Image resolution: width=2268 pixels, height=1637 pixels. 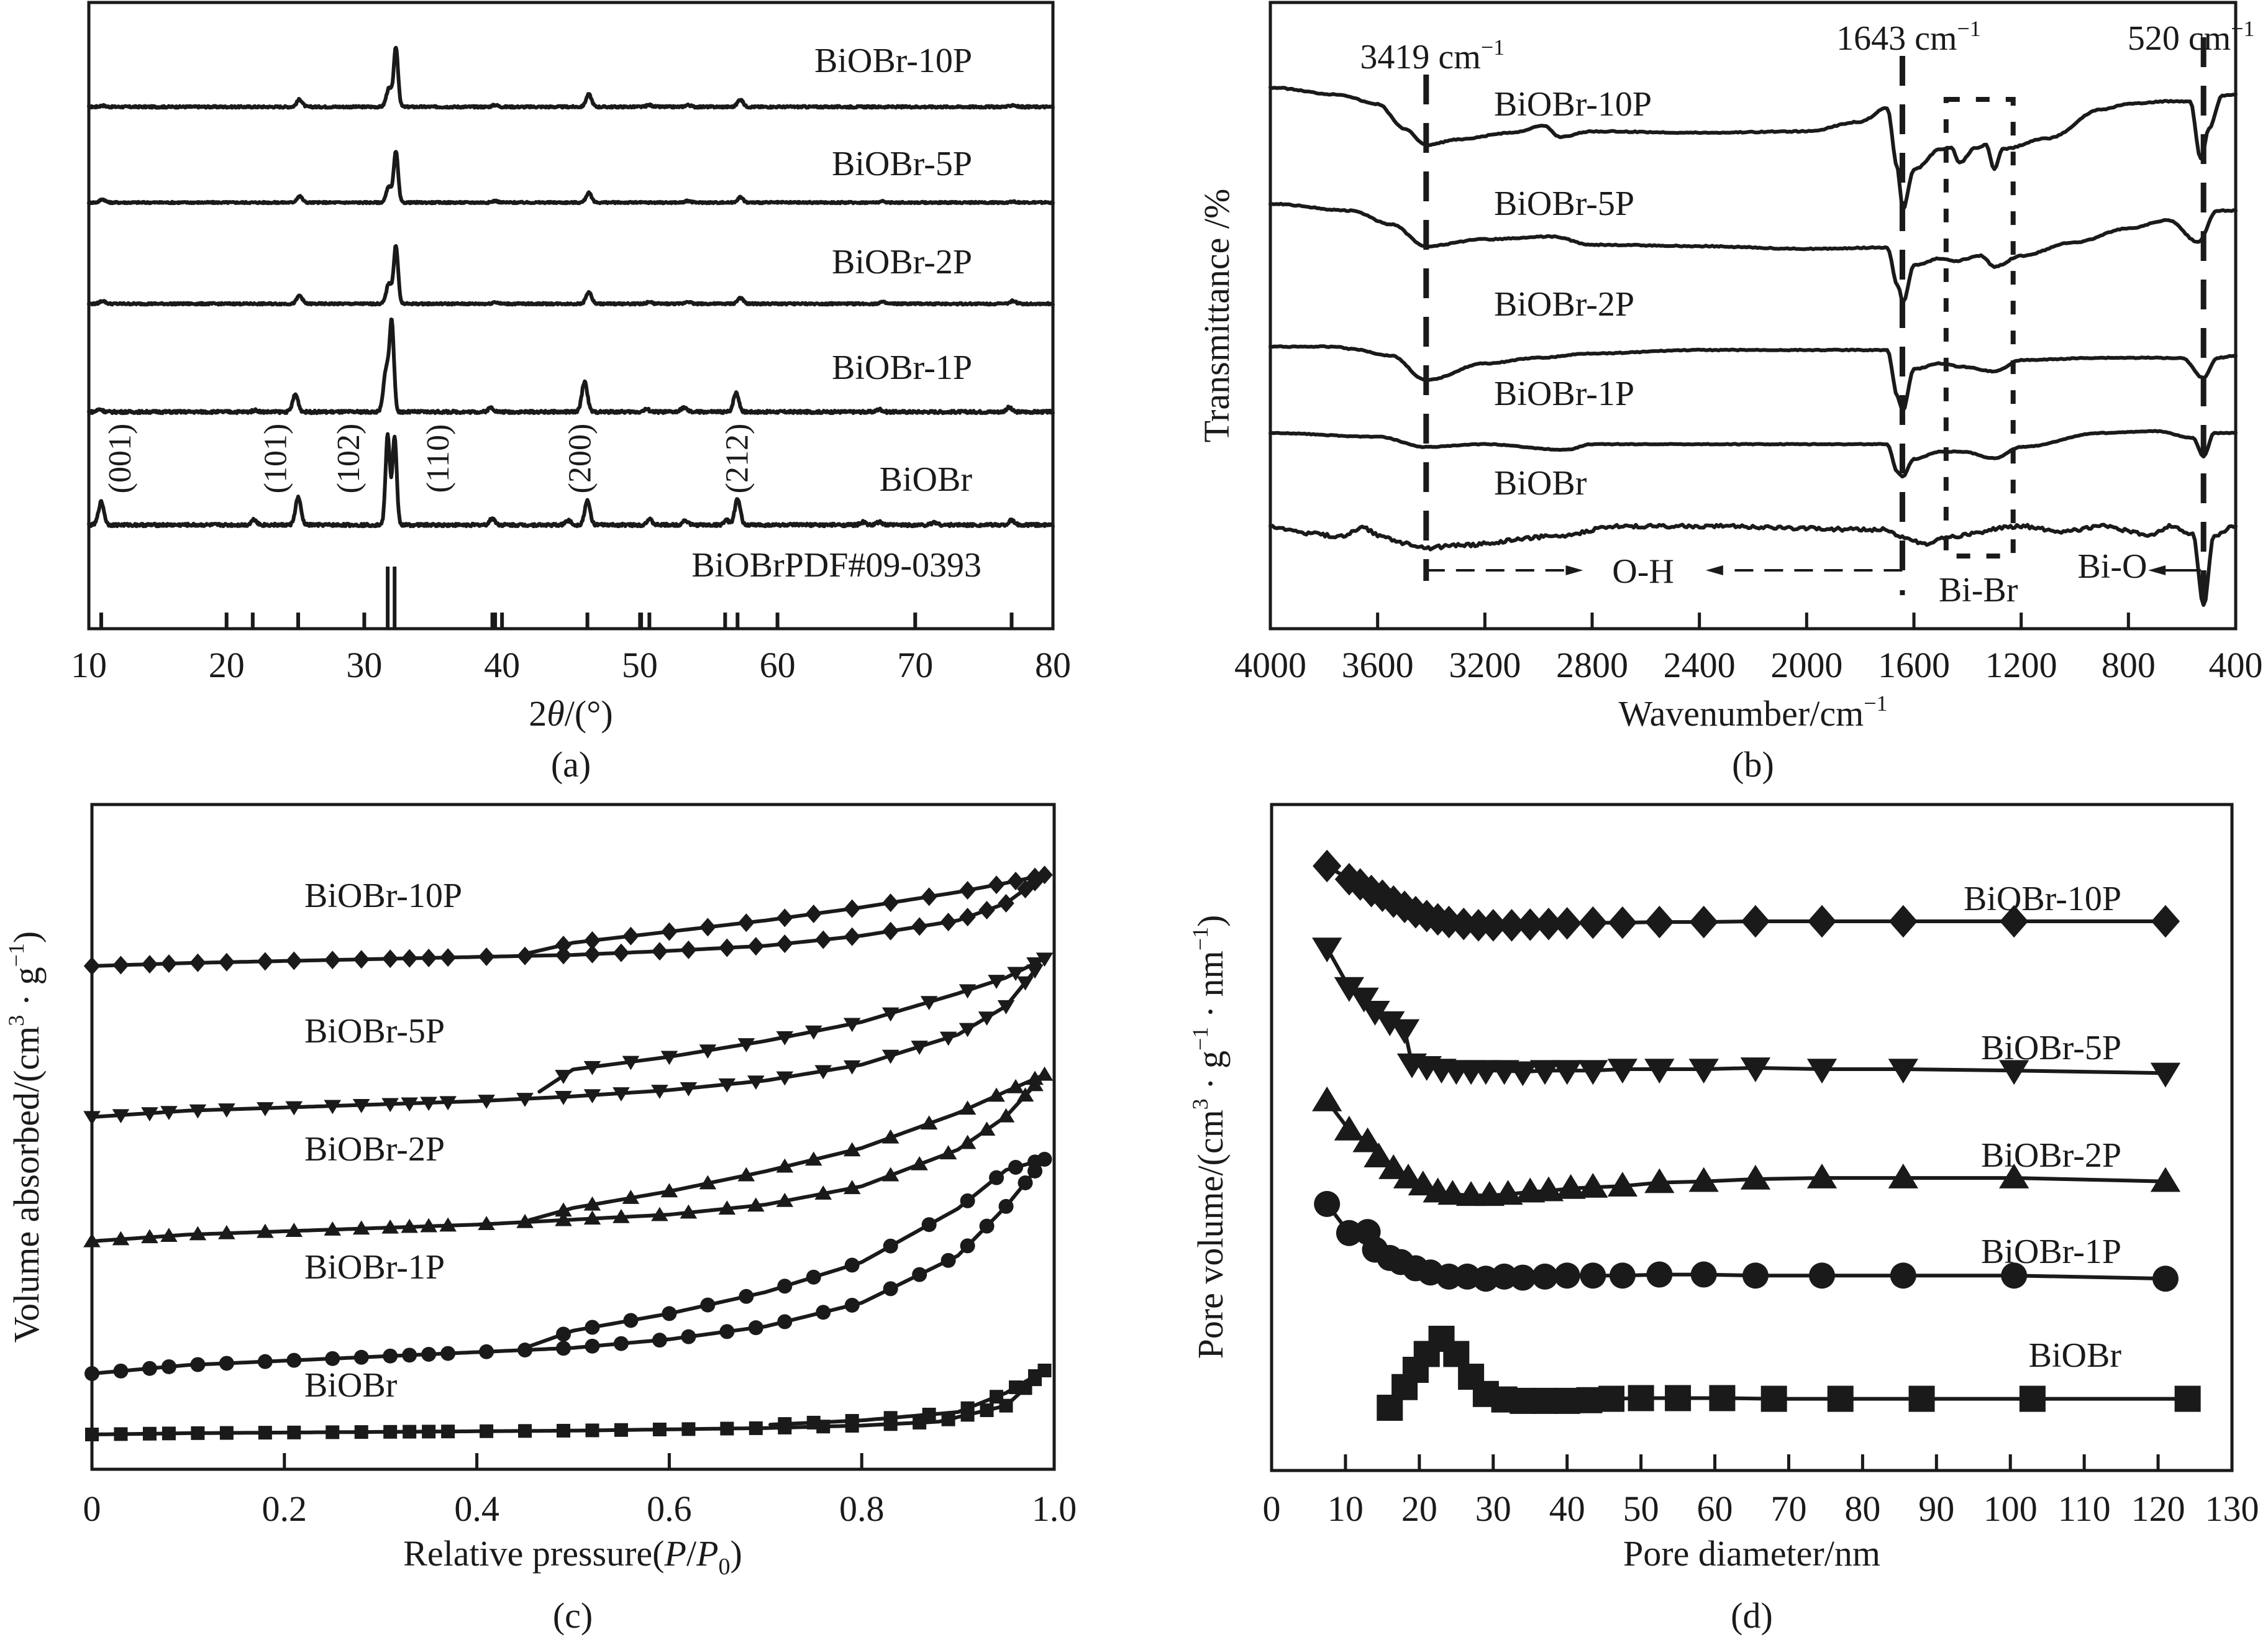 I want to click on panel-a-x-ticks, so click(x=571, y=621).